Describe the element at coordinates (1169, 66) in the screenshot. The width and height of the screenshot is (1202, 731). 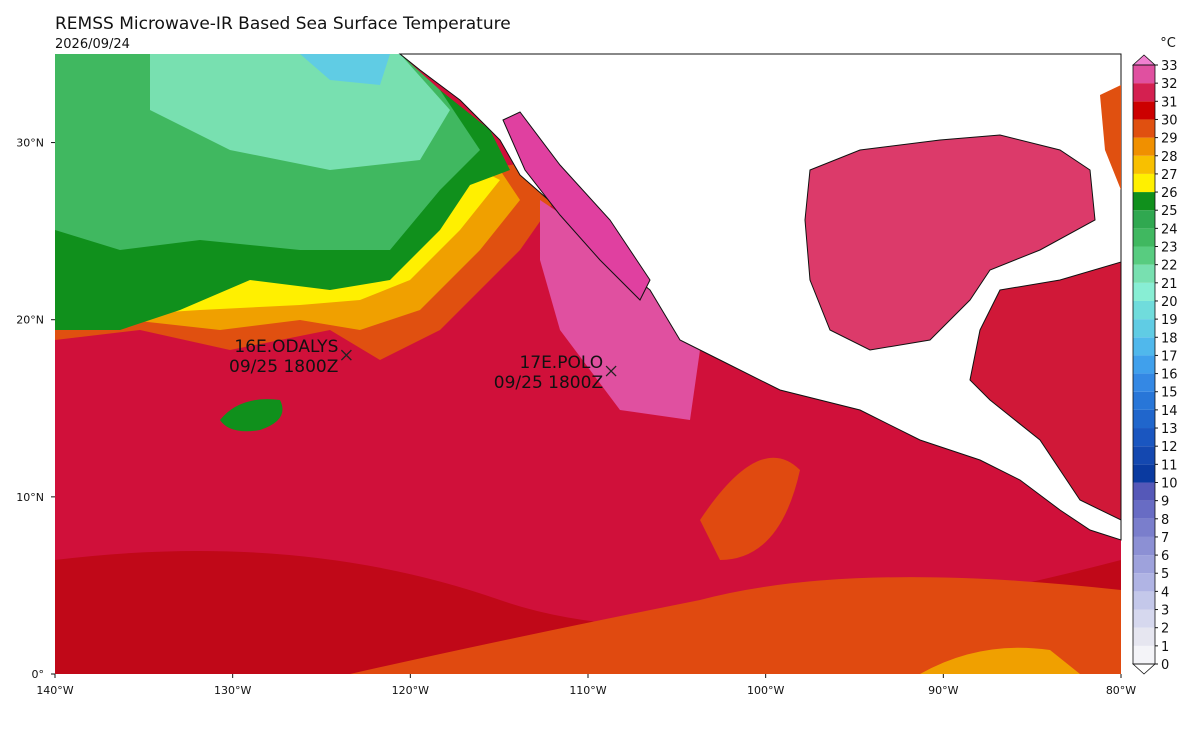
I see `colorbar-tick-label: 33` at that location.